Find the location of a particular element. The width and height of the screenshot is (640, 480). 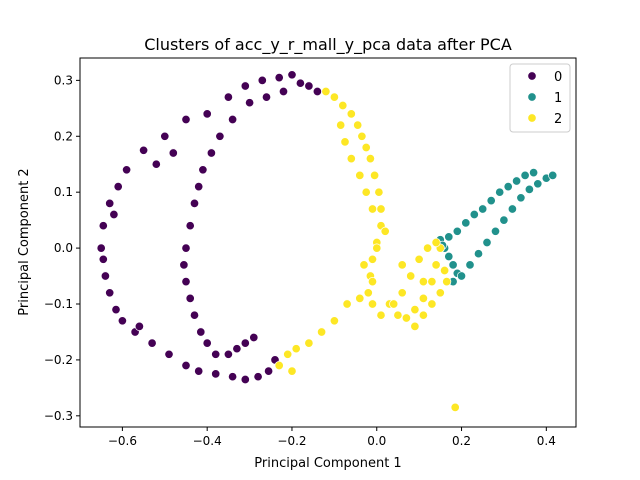

x-tick-label: −0.4 is located at coordinates (207, 441).